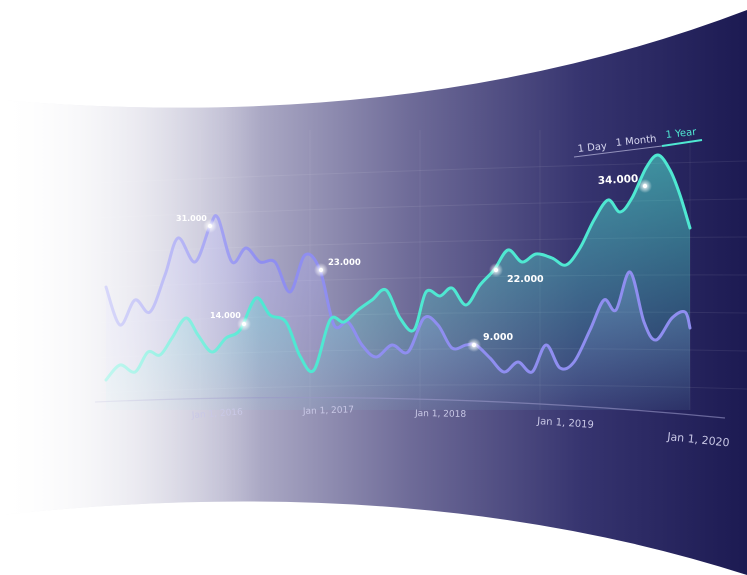 Image resolution: width=747 pixels, height=575 pixels. I want to click on tab-1-month: 1 Month, so click(636, 141).